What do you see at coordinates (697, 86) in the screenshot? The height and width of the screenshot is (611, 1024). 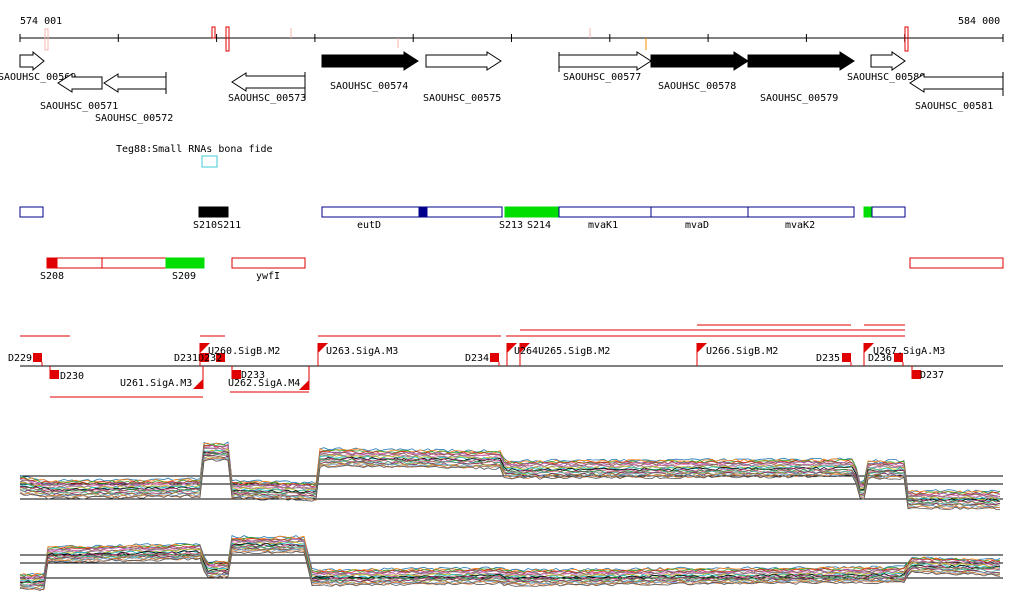 I see `gene-label: SAOUHSC_00578` at bounding box center [697, 86].